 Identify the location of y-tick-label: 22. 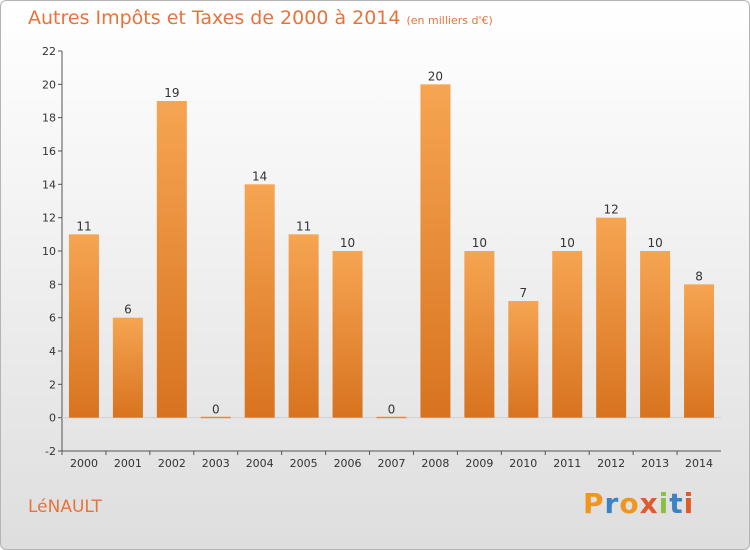
(49, 51).